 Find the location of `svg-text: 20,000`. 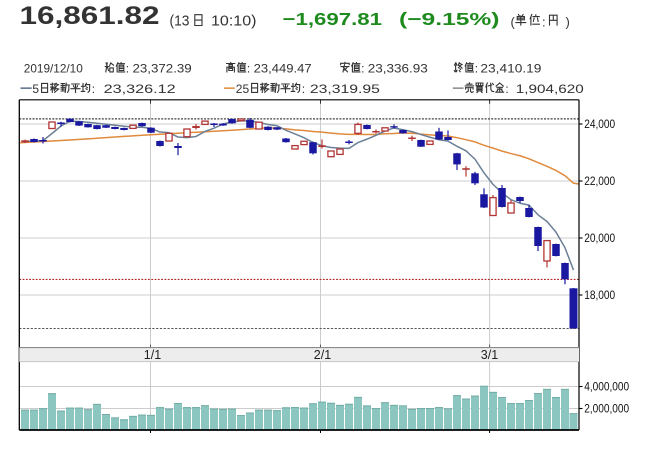

svg-text: 20,000 is located at coordinates (599, 239).